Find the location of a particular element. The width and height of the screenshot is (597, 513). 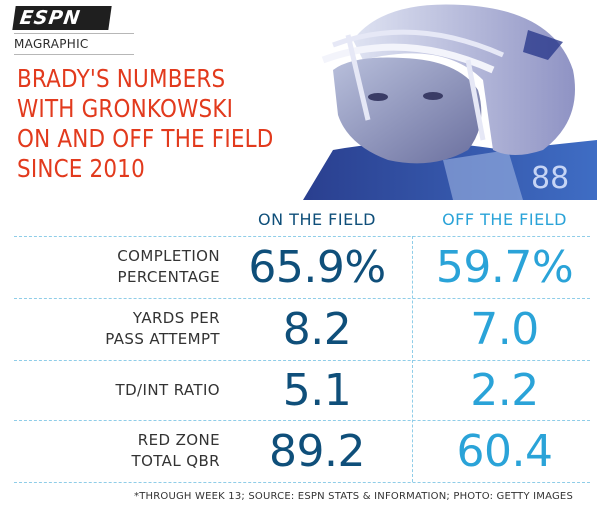

kicker-rule is located at coordinates (74, 54).